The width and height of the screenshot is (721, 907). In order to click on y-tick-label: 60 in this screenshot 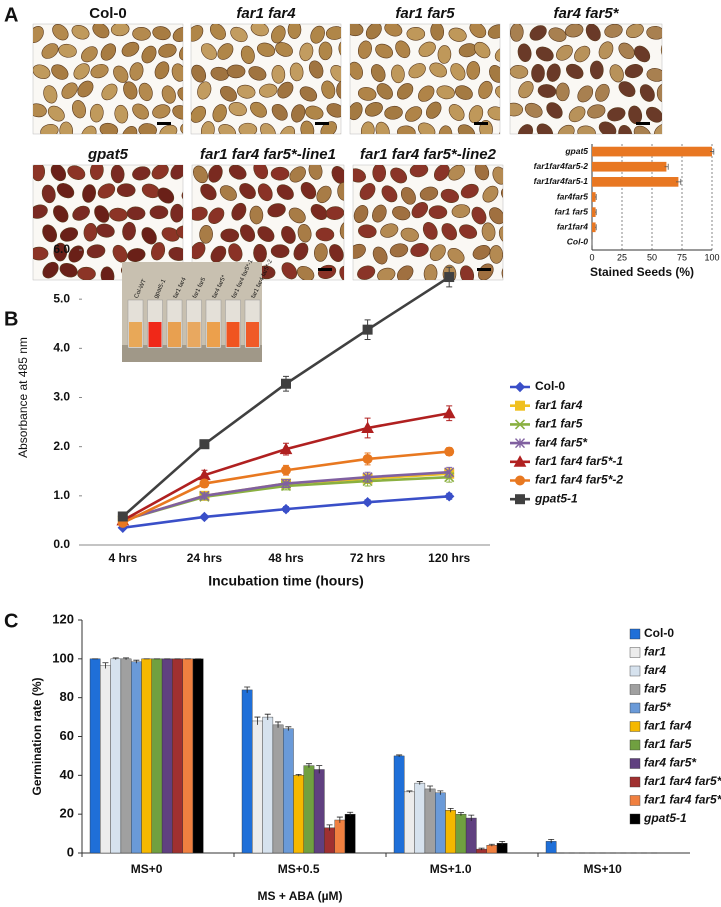, I will do `click(67, 735)`.